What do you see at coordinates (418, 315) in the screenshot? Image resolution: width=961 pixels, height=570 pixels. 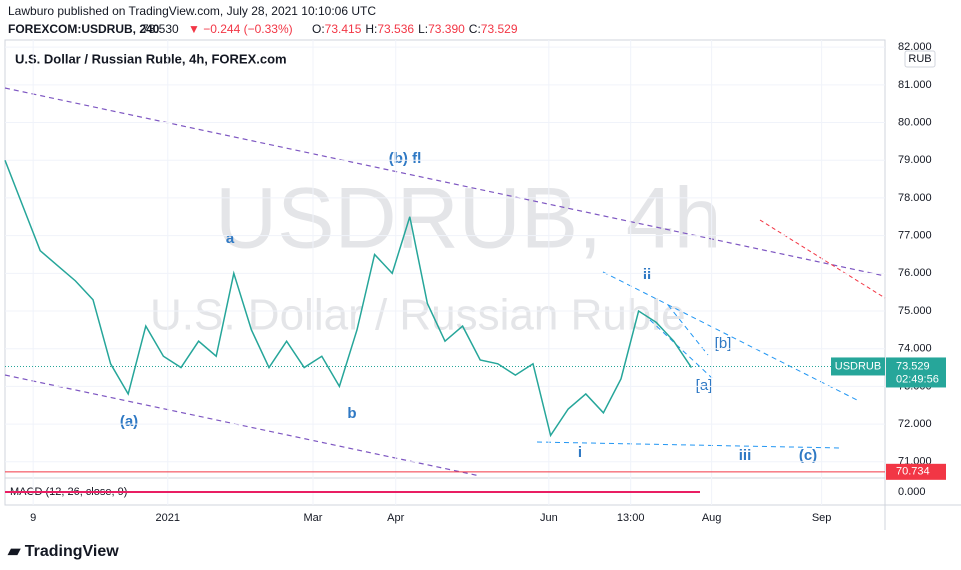 I see `watermark: U.S. Dollar / Russian Ruble` at bounding box center [418, 315].